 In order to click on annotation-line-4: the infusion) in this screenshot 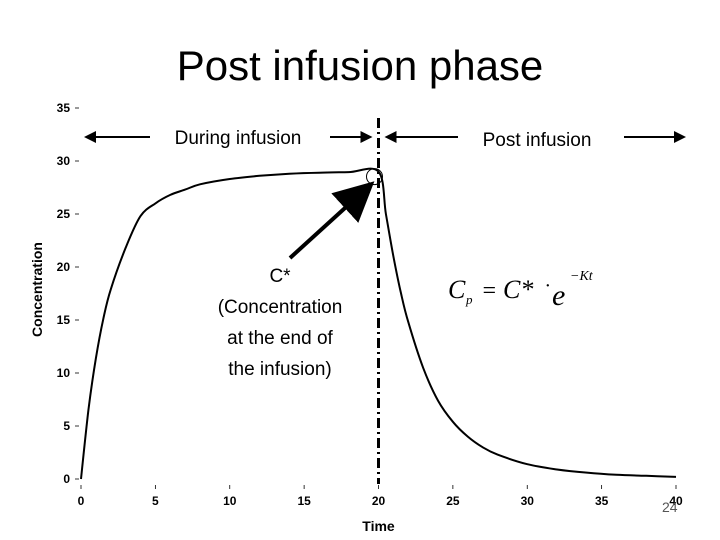, I will do `click(280, 369)`.